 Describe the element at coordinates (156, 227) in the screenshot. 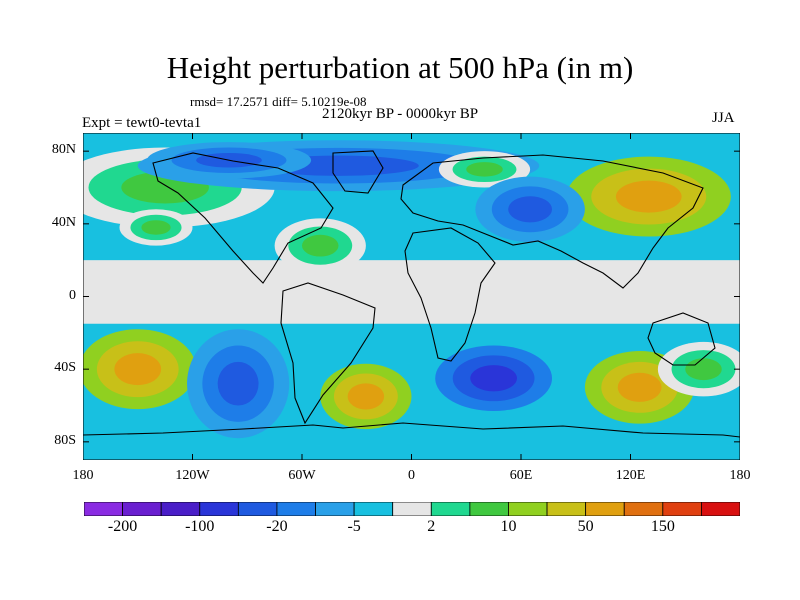

I see `pacific-high-region` at that location.